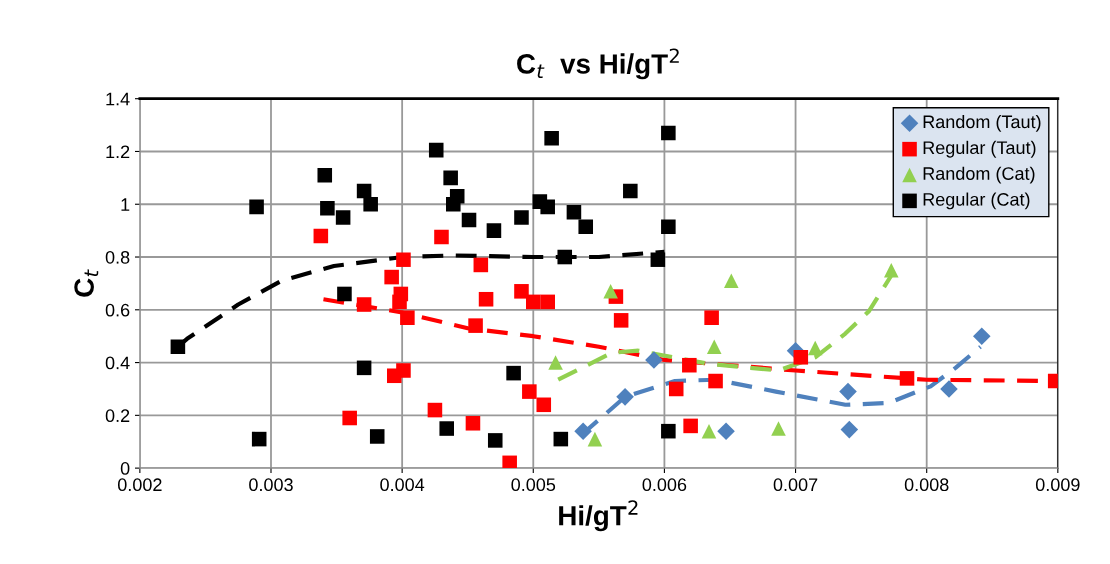 The image size is (1110, 564). I want to click on x-tick-label: 0.008, so click(926, 485).